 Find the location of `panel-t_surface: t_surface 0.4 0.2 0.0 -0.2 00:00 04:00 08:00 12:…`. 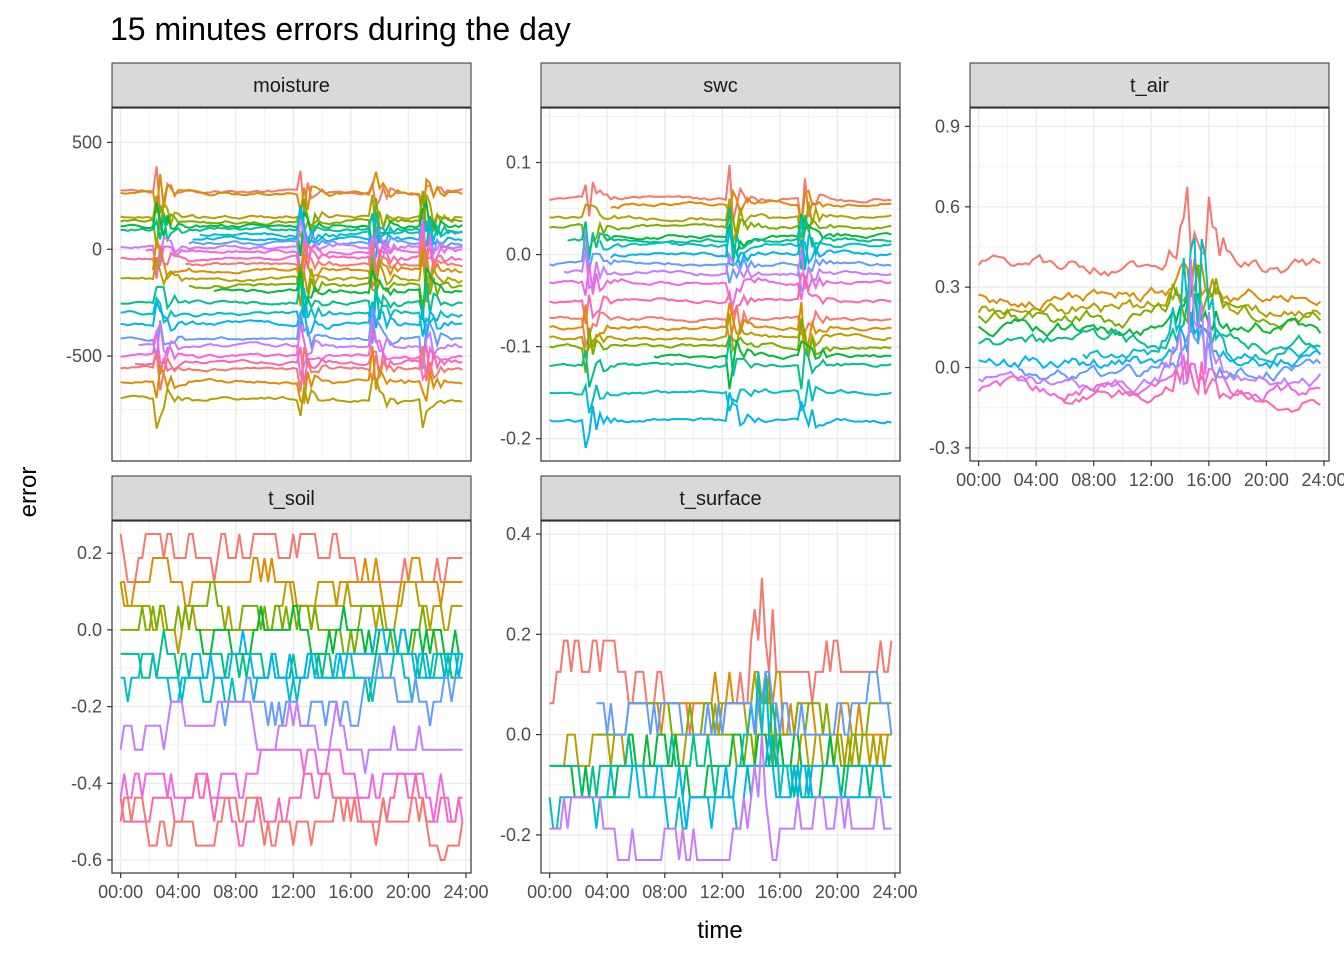

panel-t_surface: t_surface 0.4 0.2 0.0 -0.2 00:00 04:00 08:00 12:… is located at coordinates (708, 688).